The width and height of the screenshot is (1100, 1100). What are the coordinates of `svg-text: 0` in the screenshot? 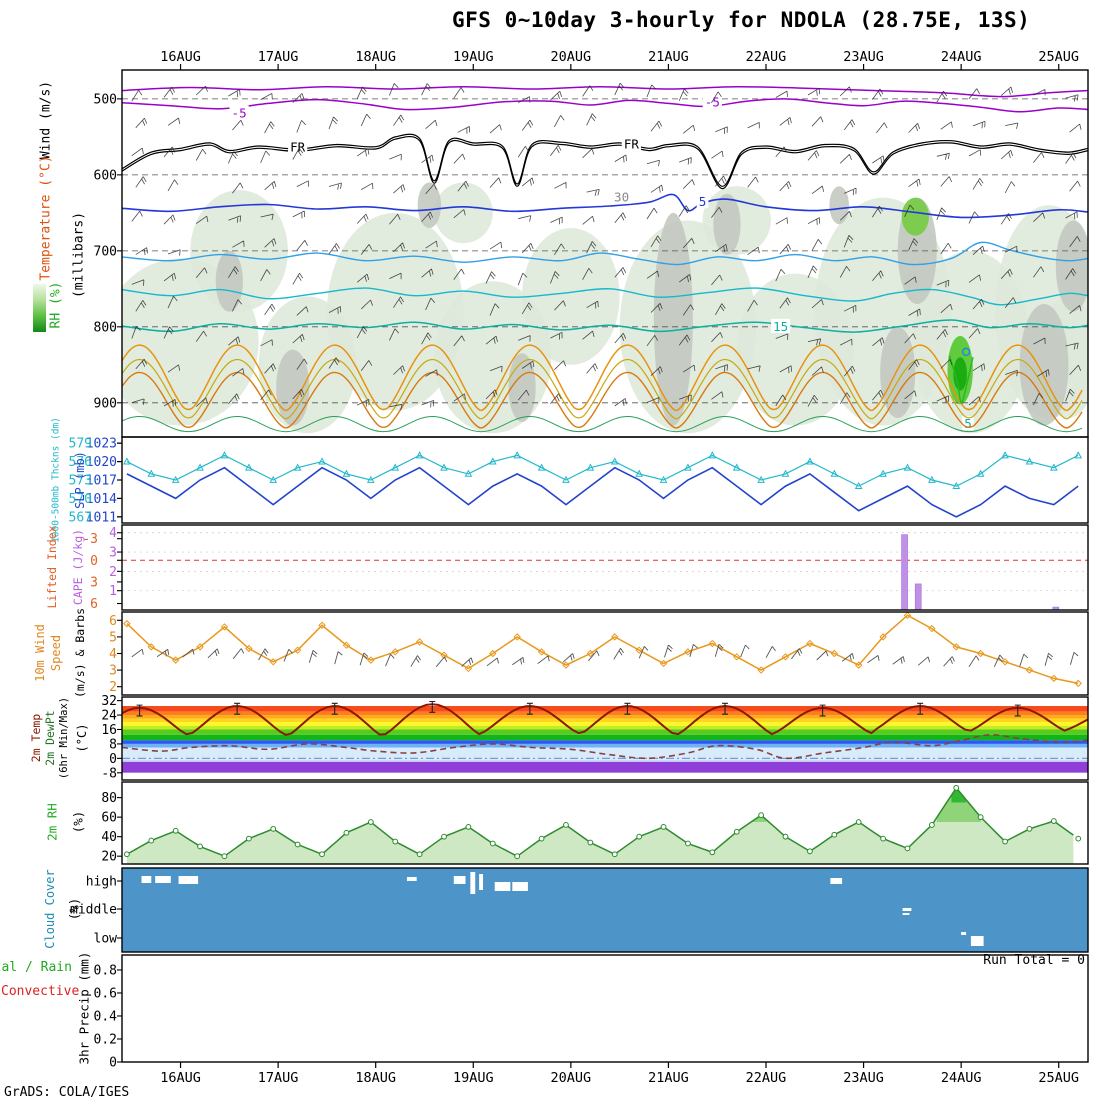 It's located at (94, 561).